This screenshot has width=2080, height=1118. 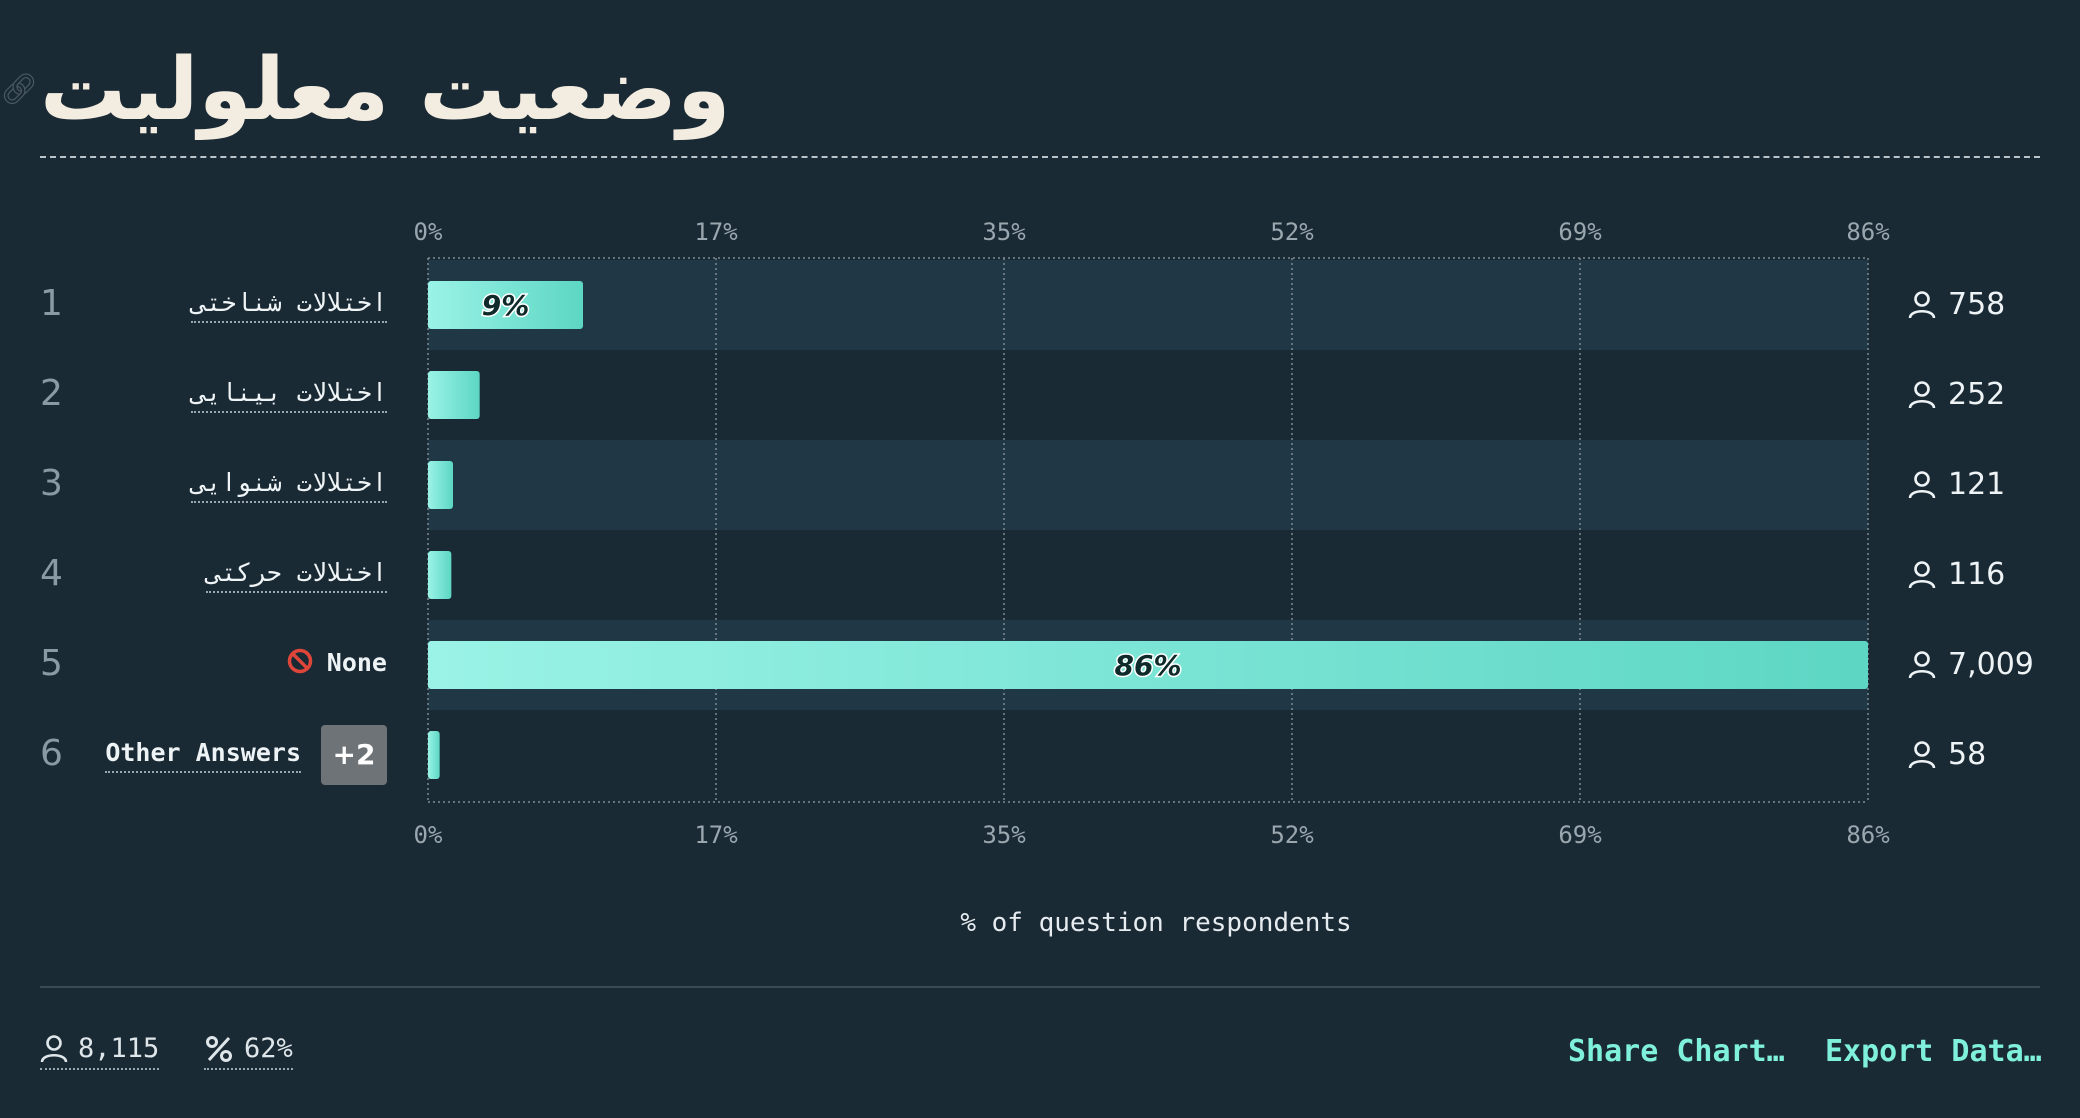 I want to click on respondent-count: 758, so click(x=1956, y=304).